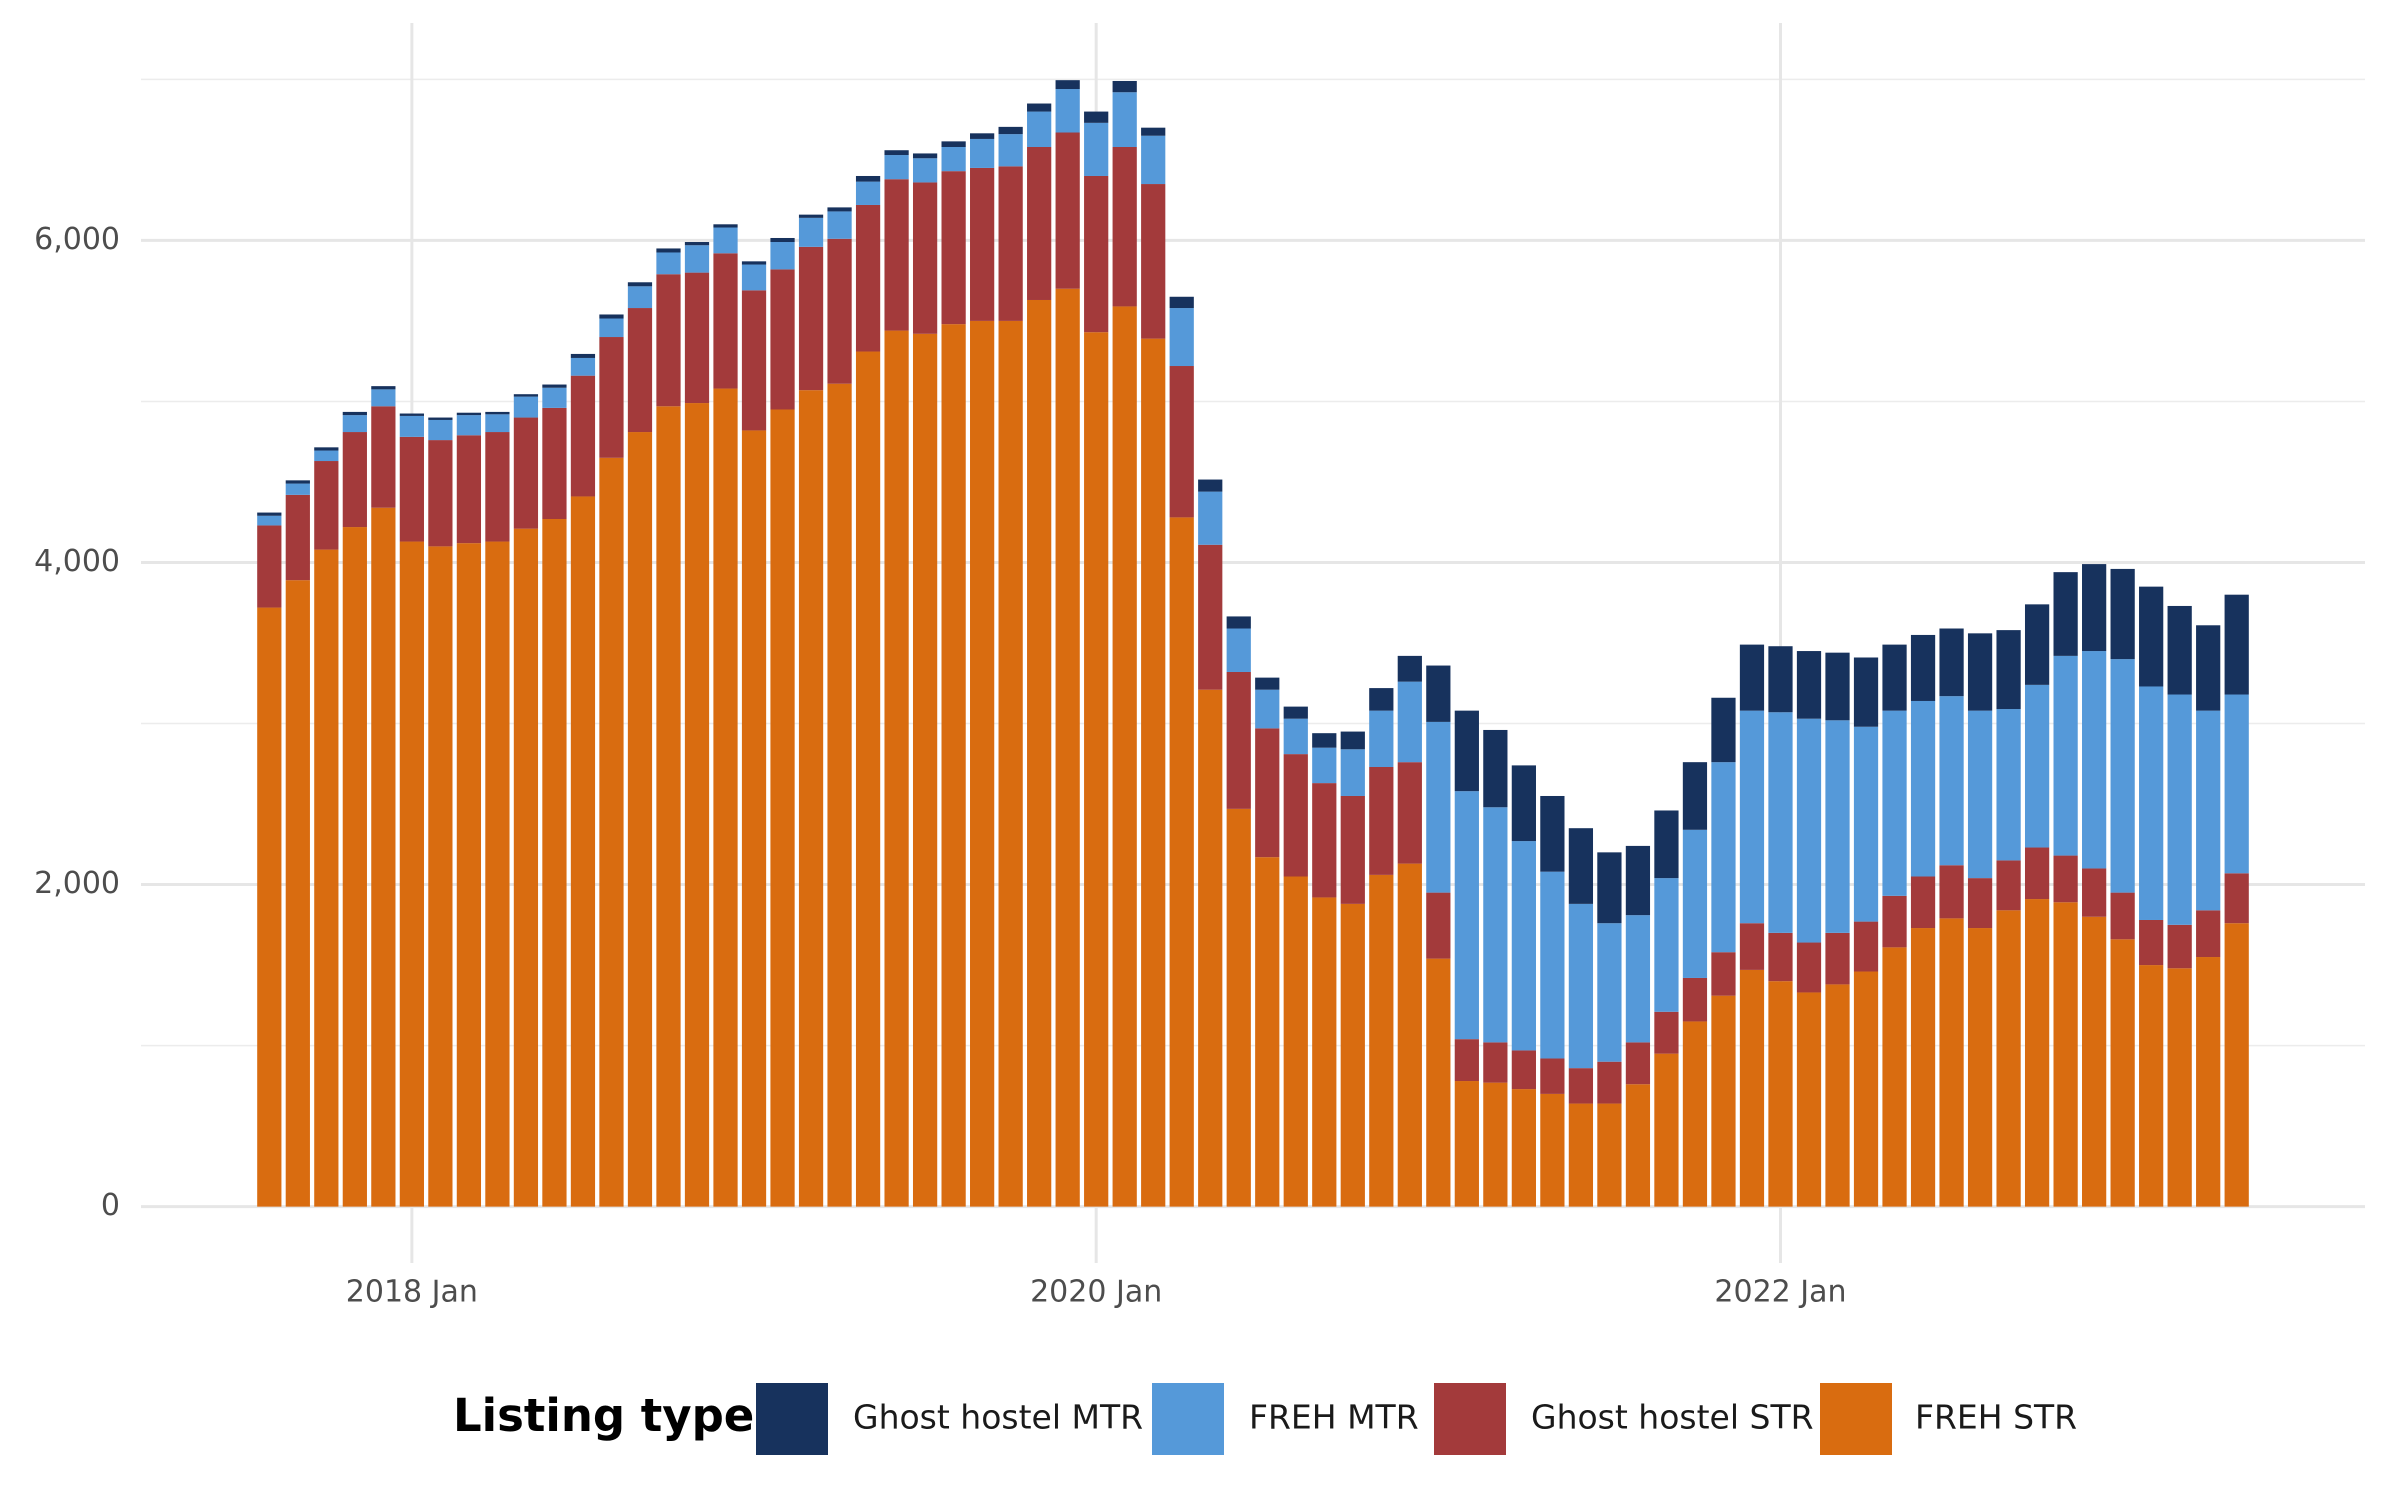 The width and height of the screenshot is (2400, 1500). I want to click on legend-label: Ghost hostel MTR, so click(998, 1417).